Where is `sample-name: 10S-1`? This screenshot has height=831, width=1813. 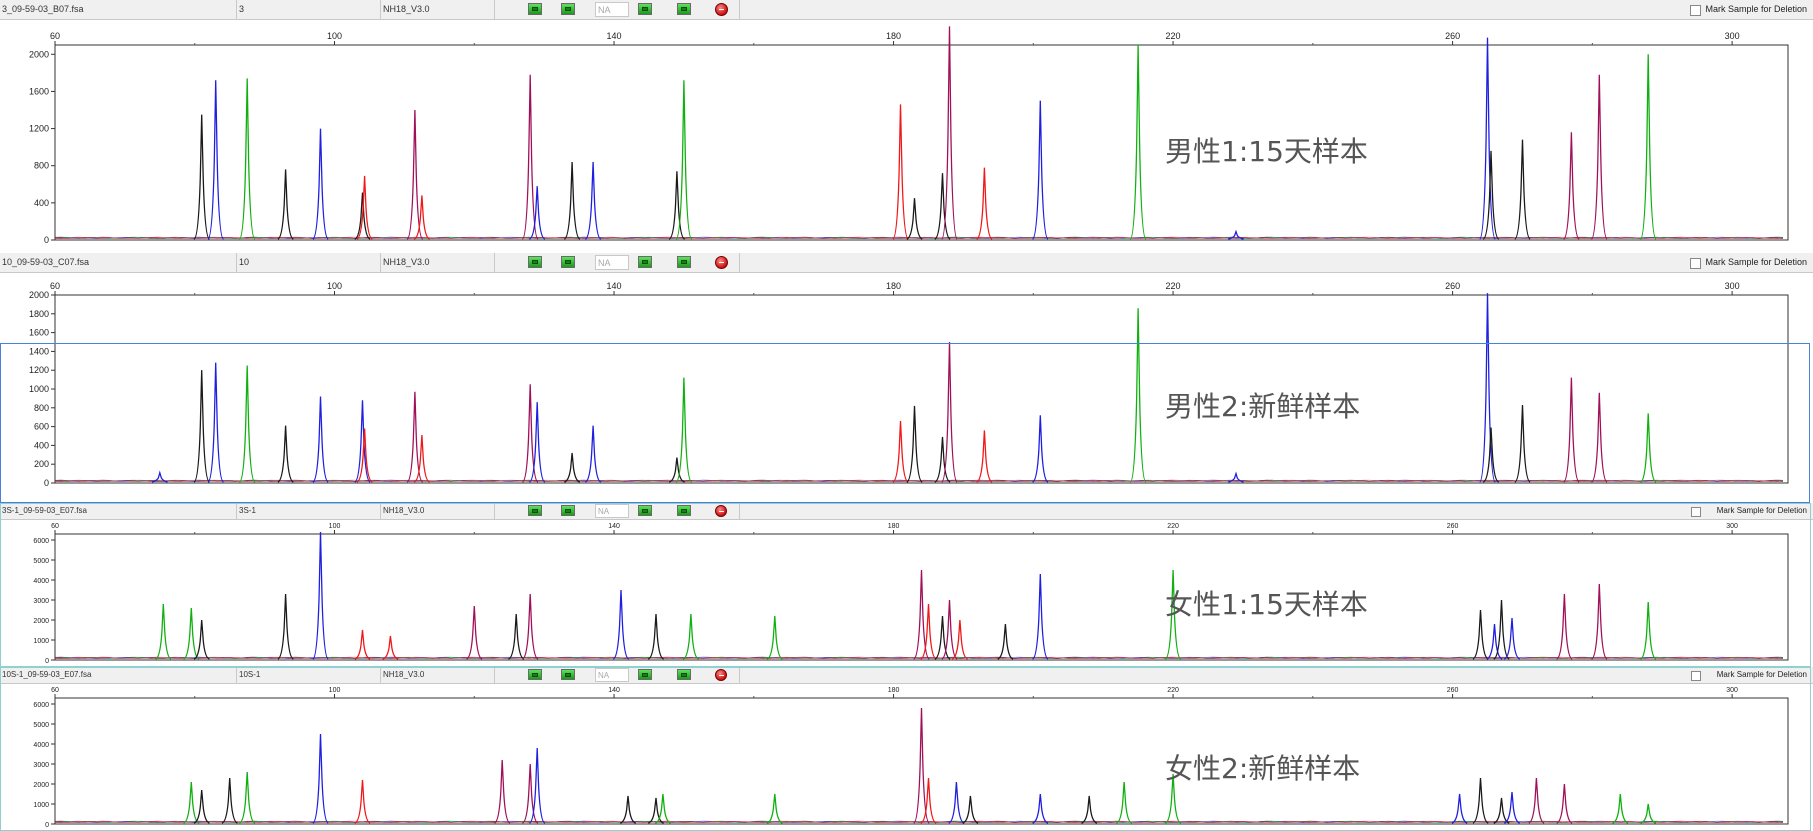
sample-name: 10S-1 is located at coordinates (309, 675).